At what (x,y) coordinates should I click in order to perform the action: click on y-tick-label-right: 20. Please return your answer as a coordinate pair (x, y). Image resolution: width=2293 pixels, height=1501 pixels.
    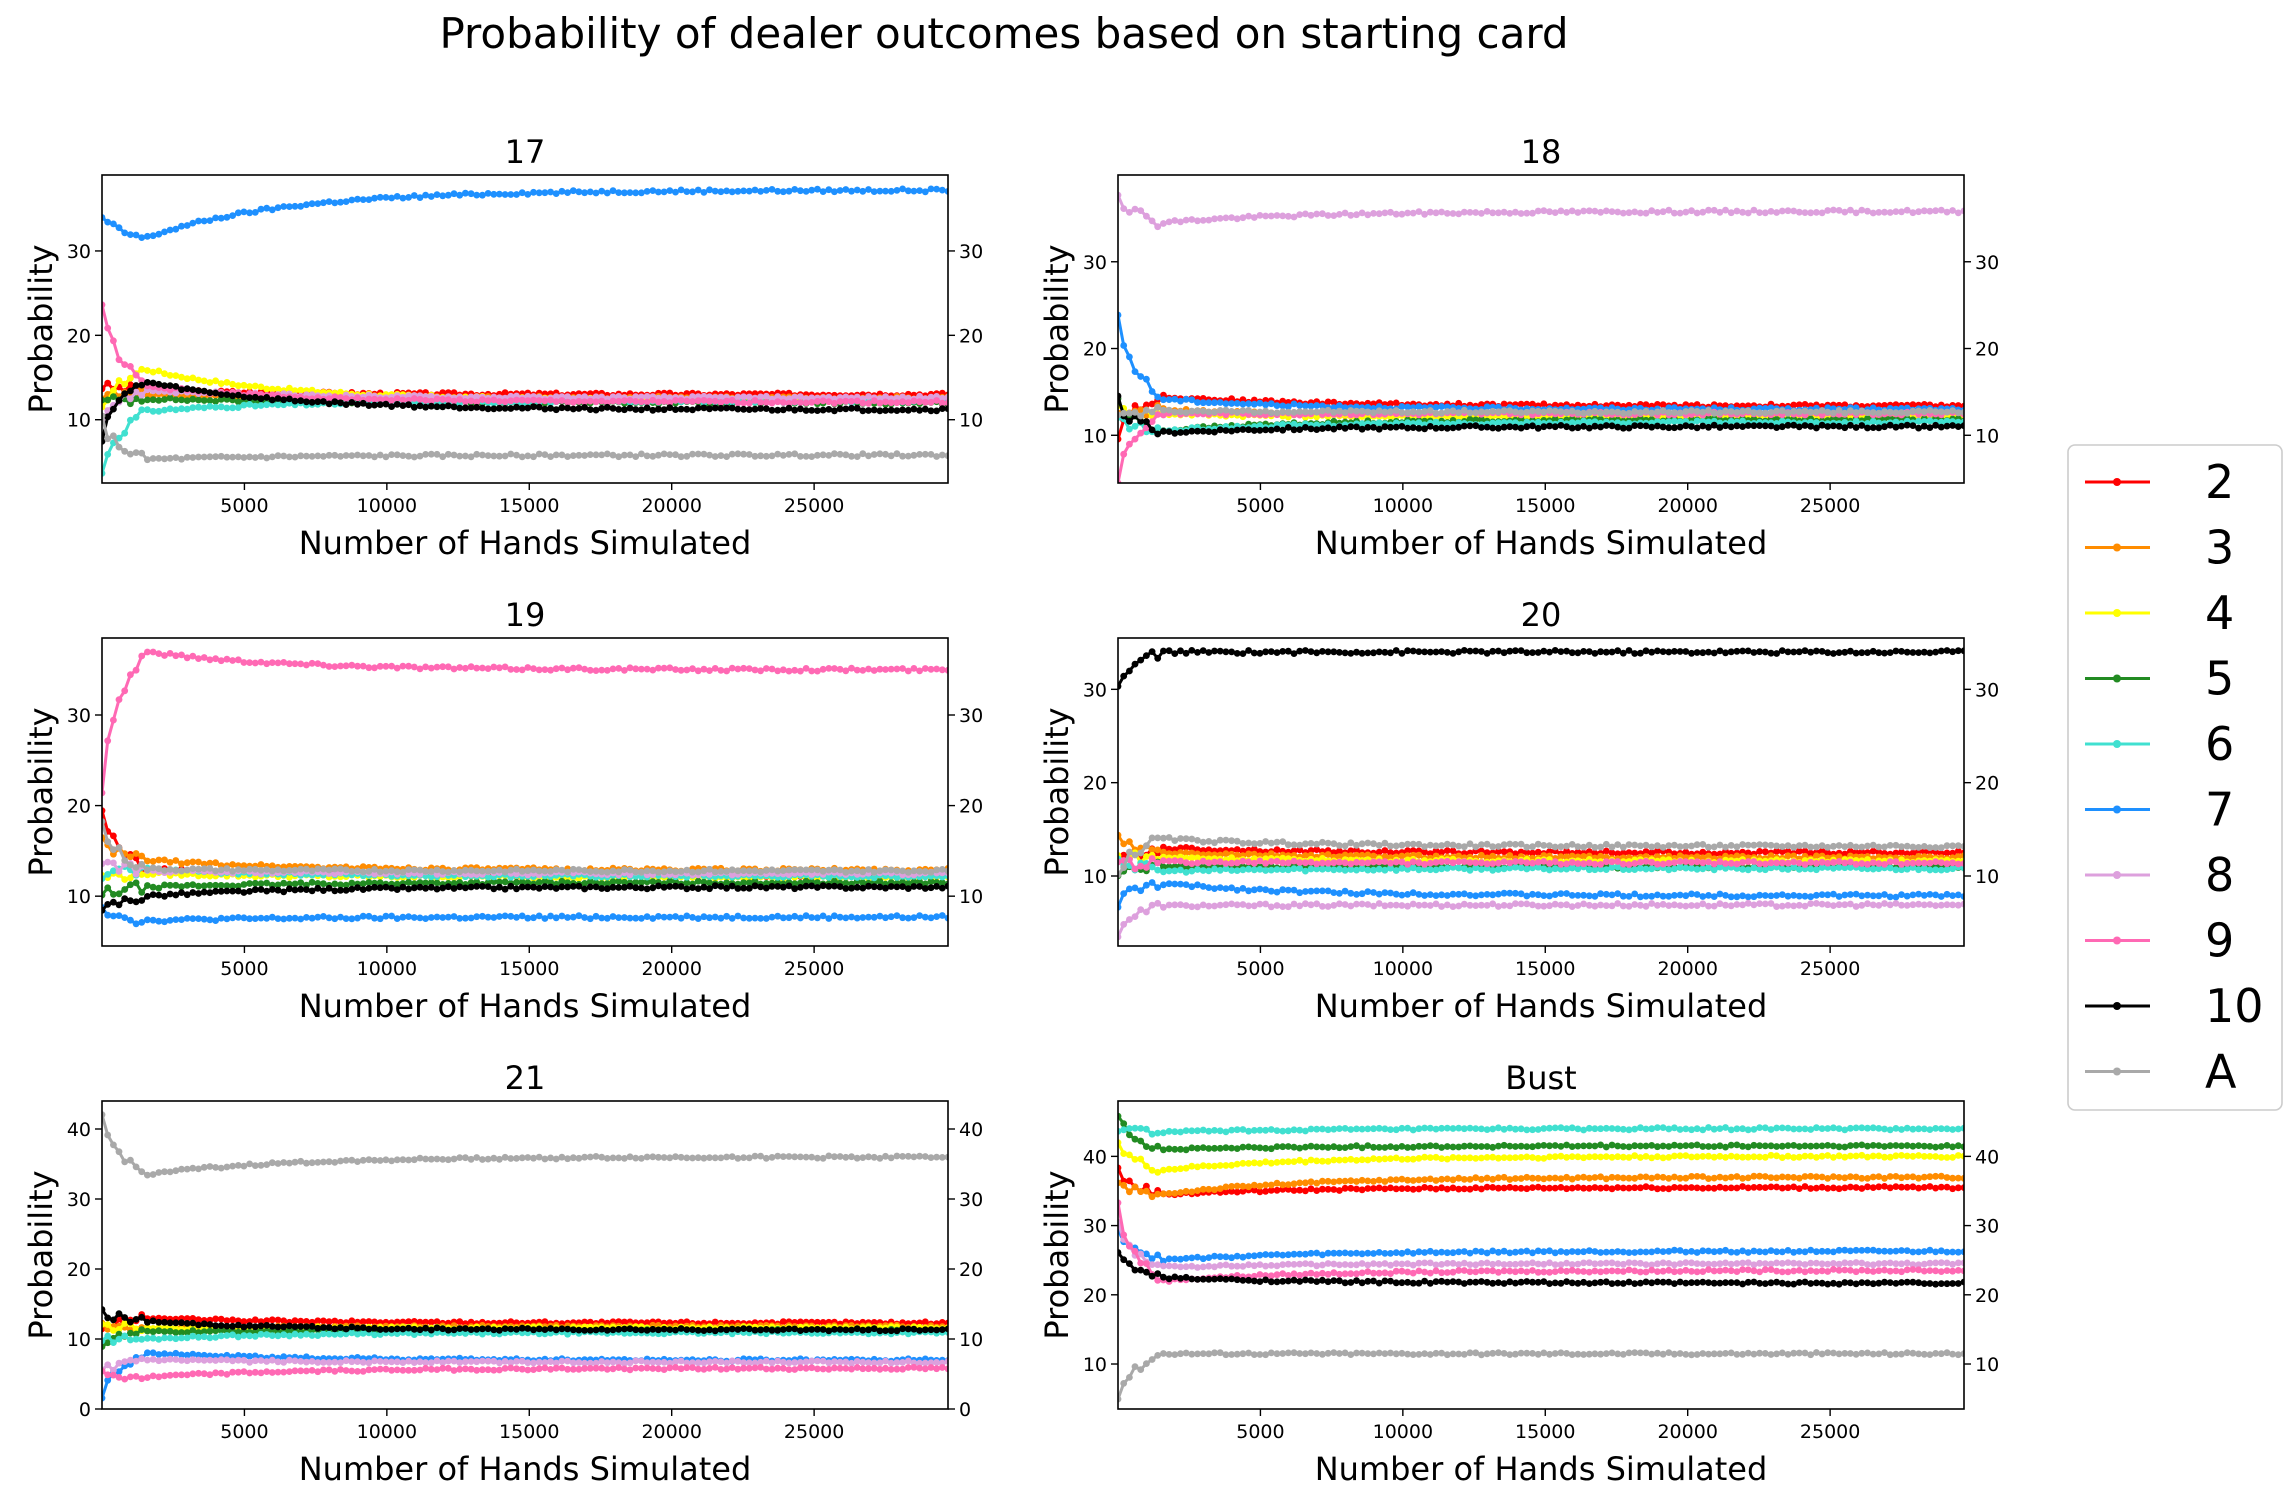
    Looking at the image, I should click on (1987, 350).